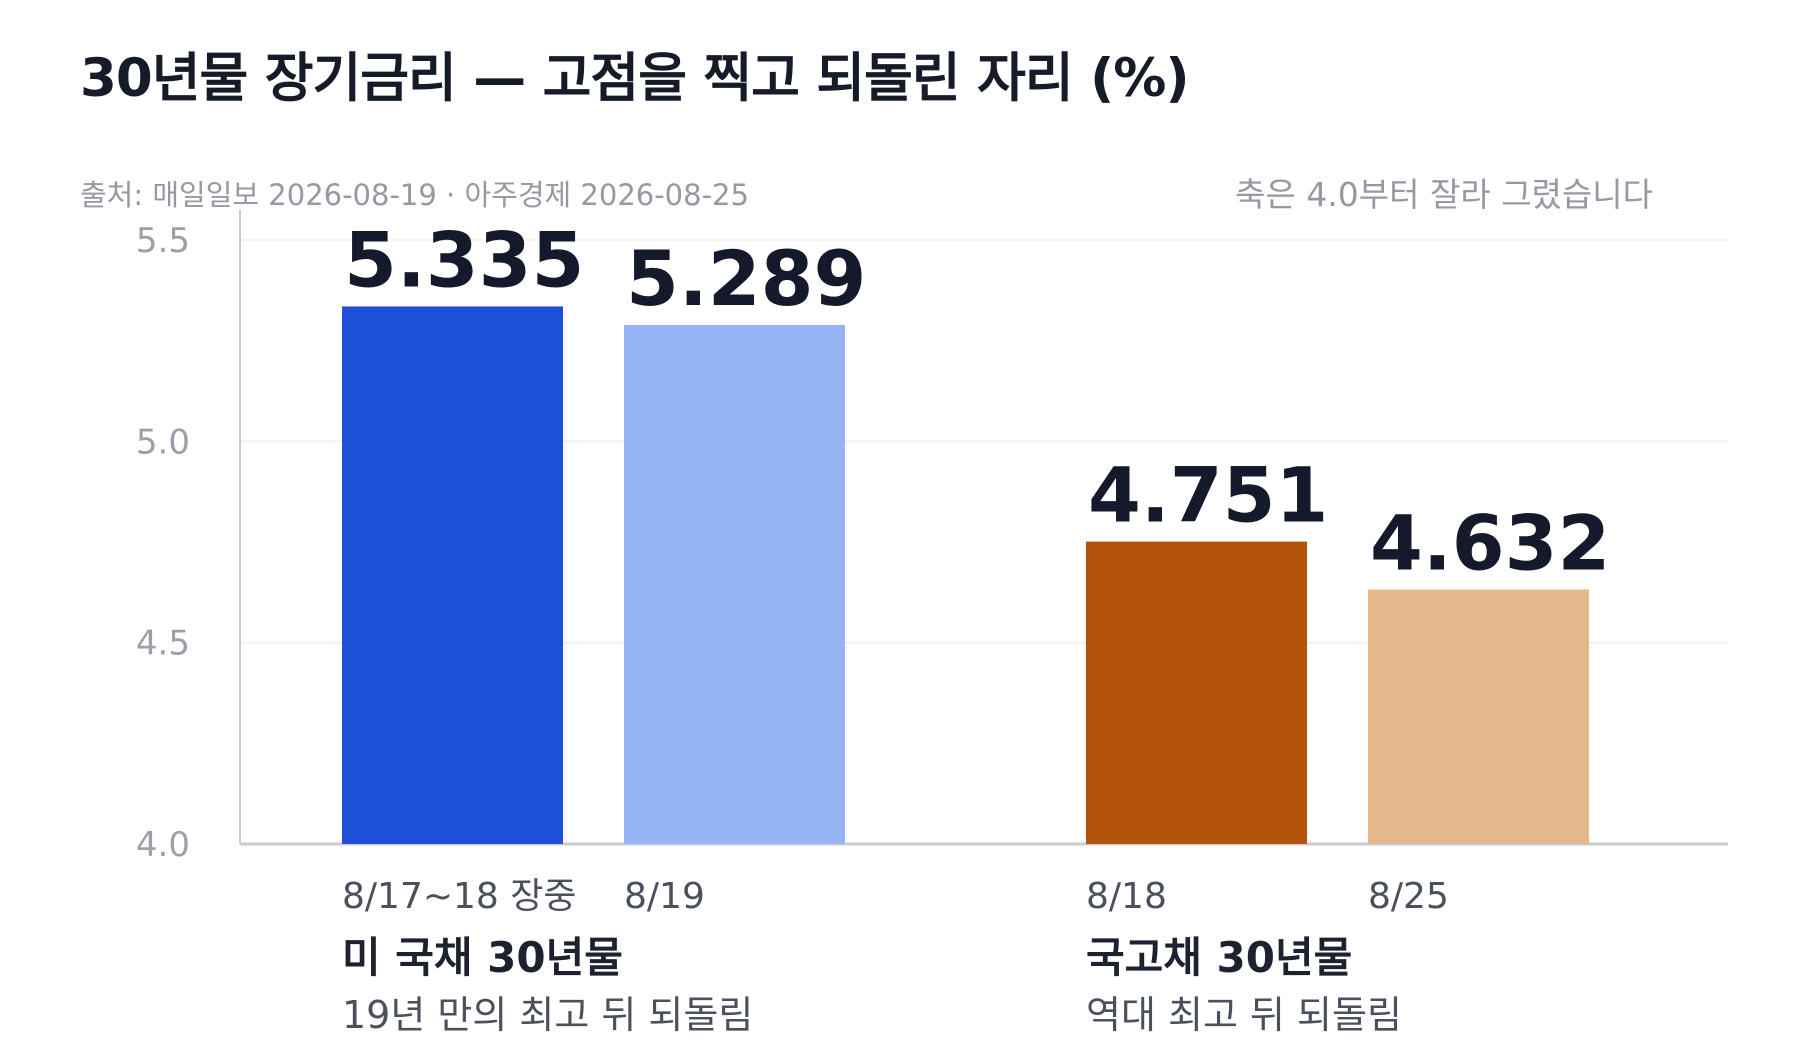  What do you see at coordinates (459, 896) in the screenshot?
I see `category-label: 8/17~18 장중` at bounding box center [459, 896].